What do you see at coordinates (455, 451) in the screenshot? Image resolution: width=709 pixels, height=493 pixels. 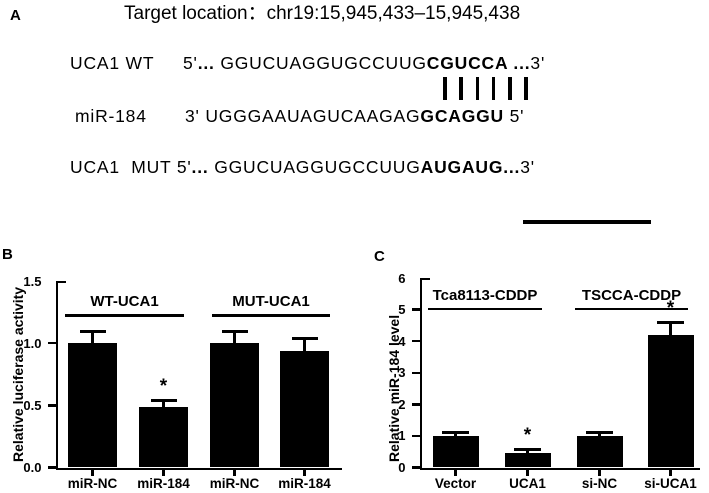 I see `bar-Vector` at bounding box center [455, 451].